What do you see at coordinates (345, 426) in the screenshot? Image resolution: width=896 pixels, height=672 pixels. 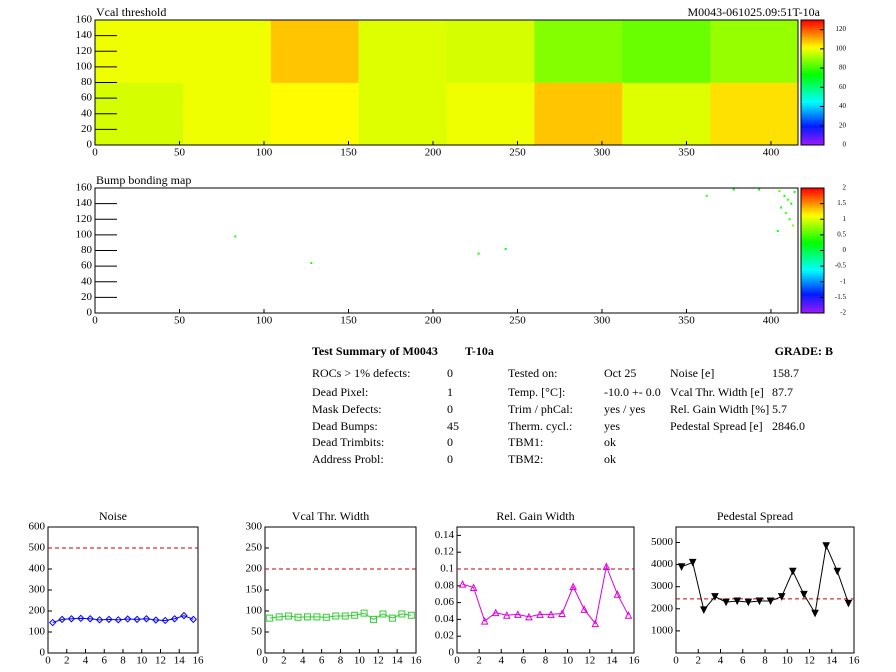 I see `summary-label: Dead Bumps:` at bounding box center [345, 426].